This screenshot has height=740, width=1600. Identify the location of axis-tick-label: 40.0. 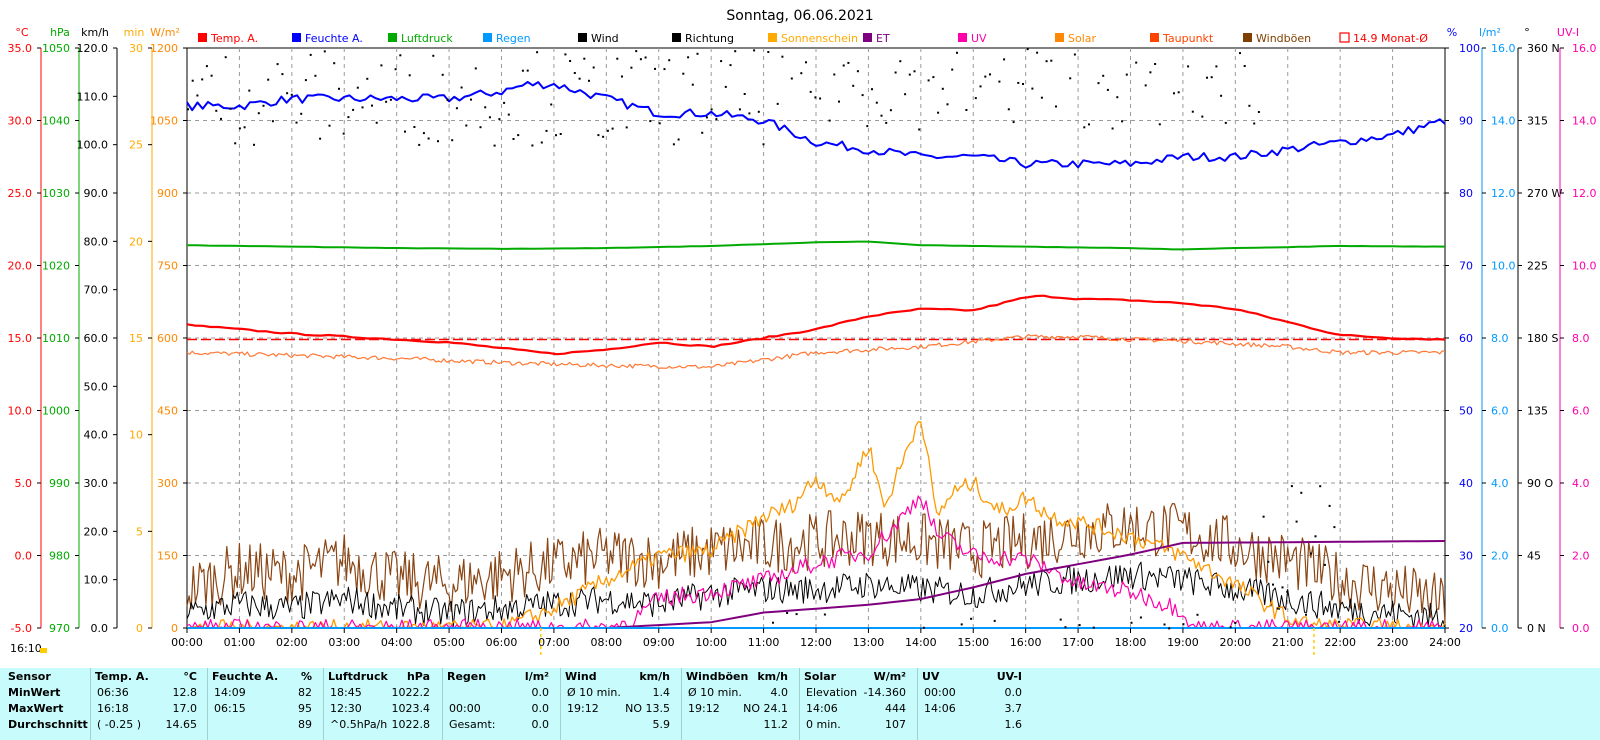
(96, 435).